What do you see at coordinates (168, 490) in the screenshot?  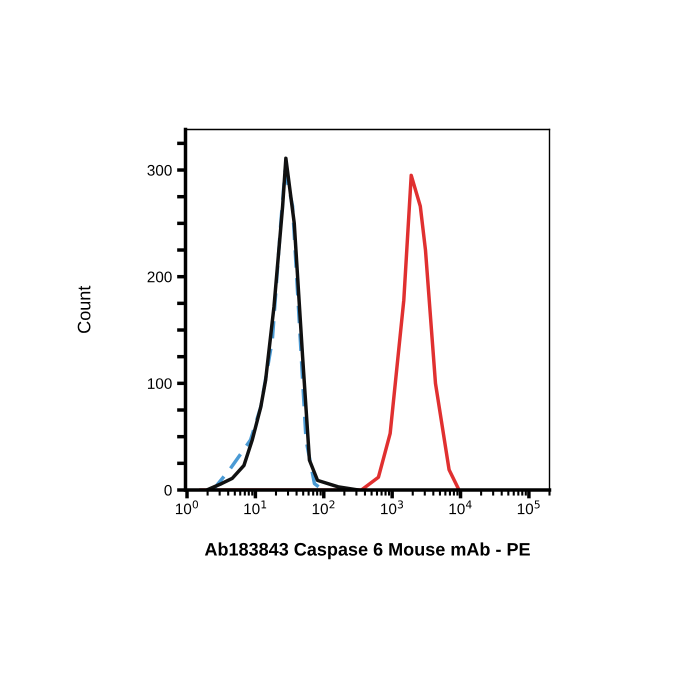 I see `y-tick-label: 0` at bounding box center [168, 490].